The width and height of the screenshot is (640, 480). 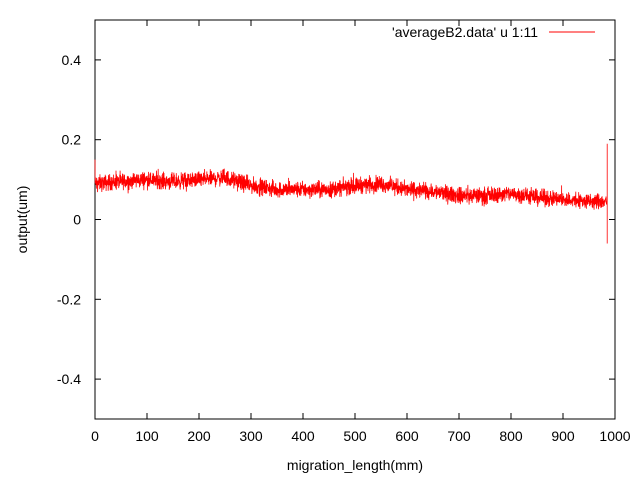 I want to click on x-tick-label: 300, so click(x=251, y=436).